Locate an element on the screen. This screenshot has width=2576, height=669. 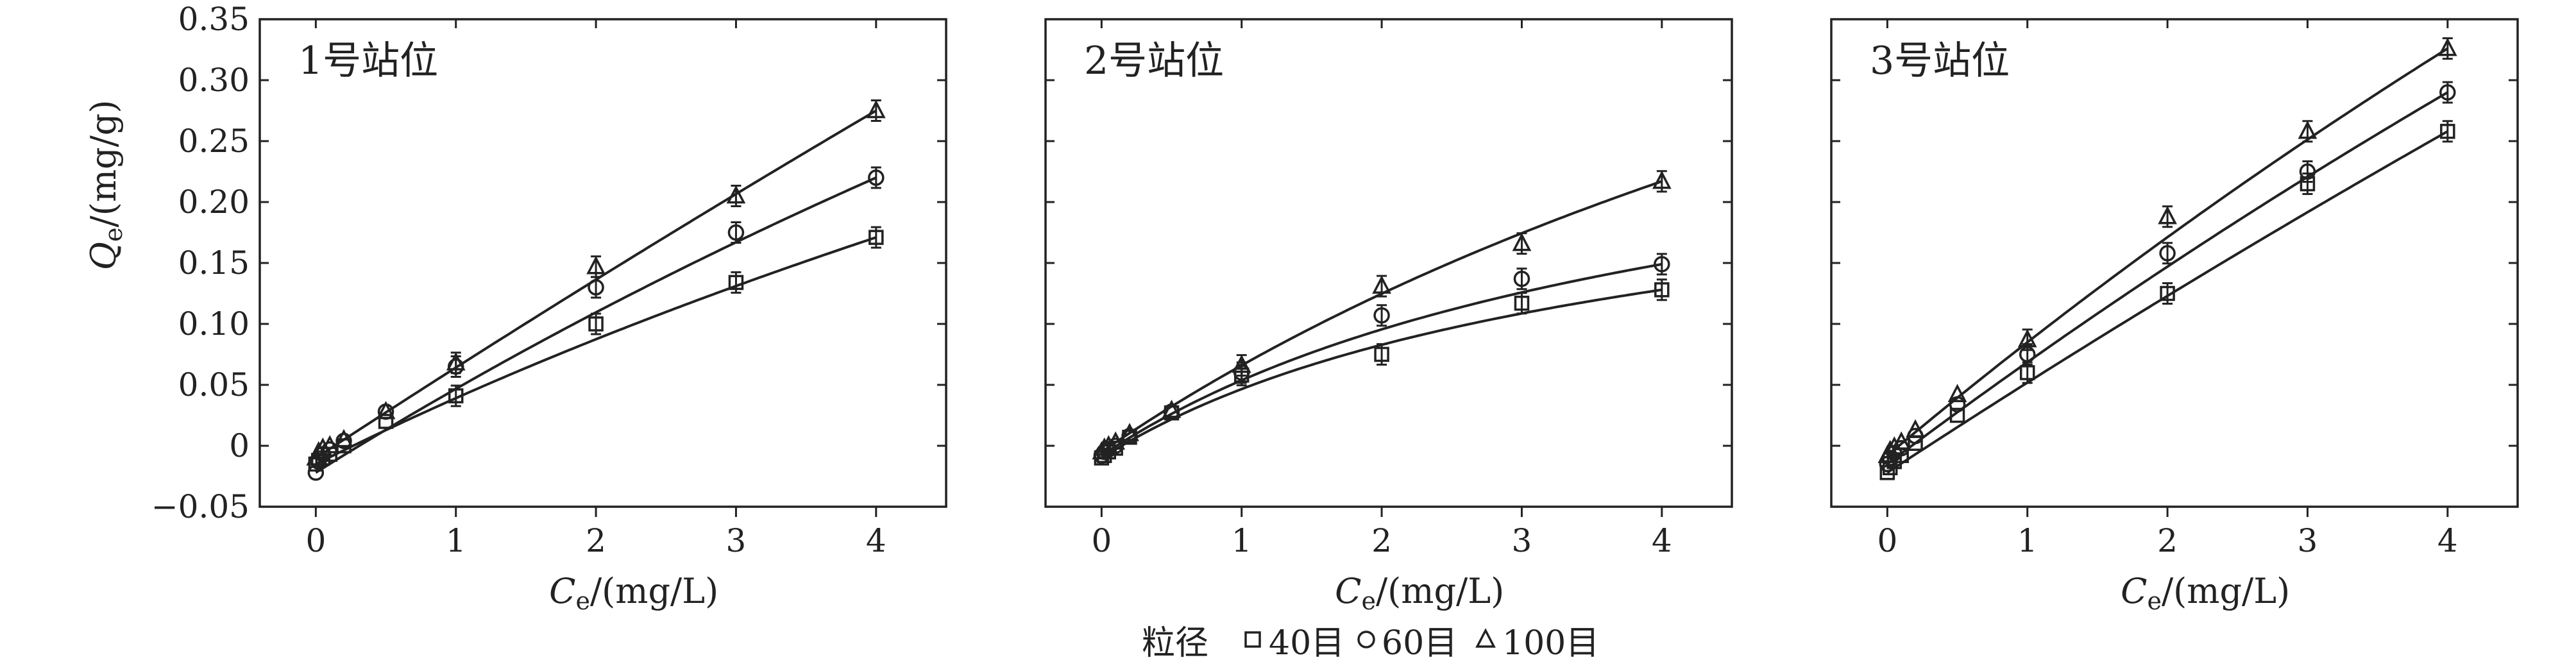
panel-title: 3号站位 is located at coordinates (1940, 61).